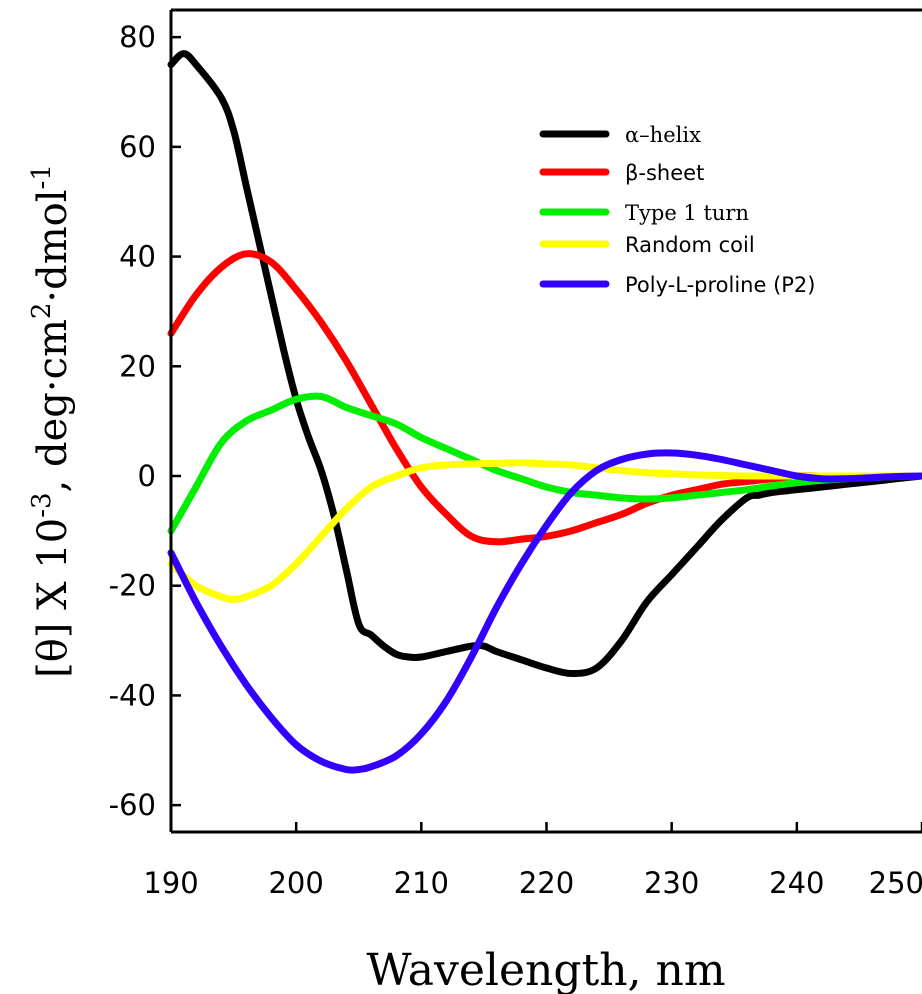  I want to click on legend-label-1: β-sheet, so click(664, 173).